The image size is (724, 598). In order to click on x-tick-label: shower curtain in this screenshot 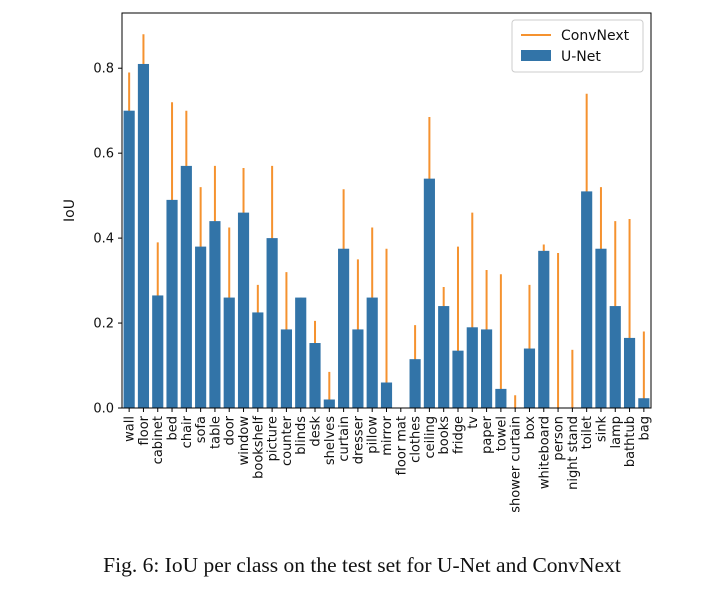, I will do `click(516, 464)`.